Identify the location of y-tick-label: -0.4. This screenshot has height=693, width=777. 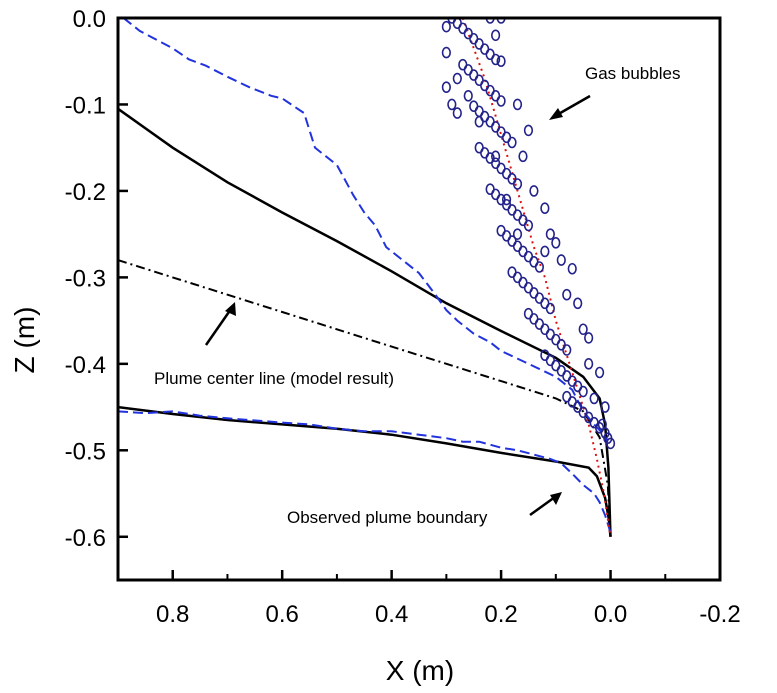
(85, 365).